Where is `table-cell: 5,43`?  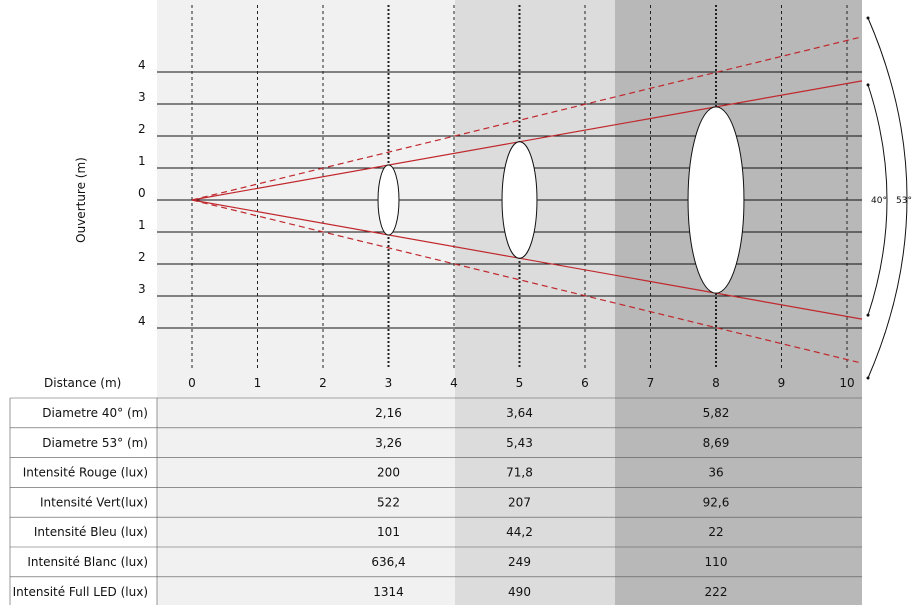 table-cell: 5,43 is located at coordinates (519, 443).